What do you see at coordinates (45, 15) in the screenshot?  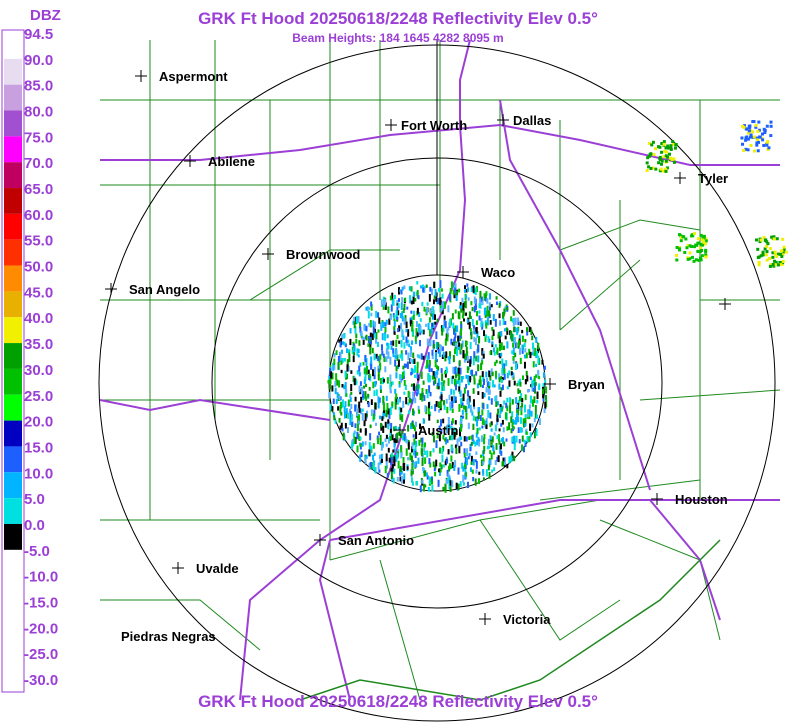 I see `legend-title: DBZ` at bounding box center [45, 15].